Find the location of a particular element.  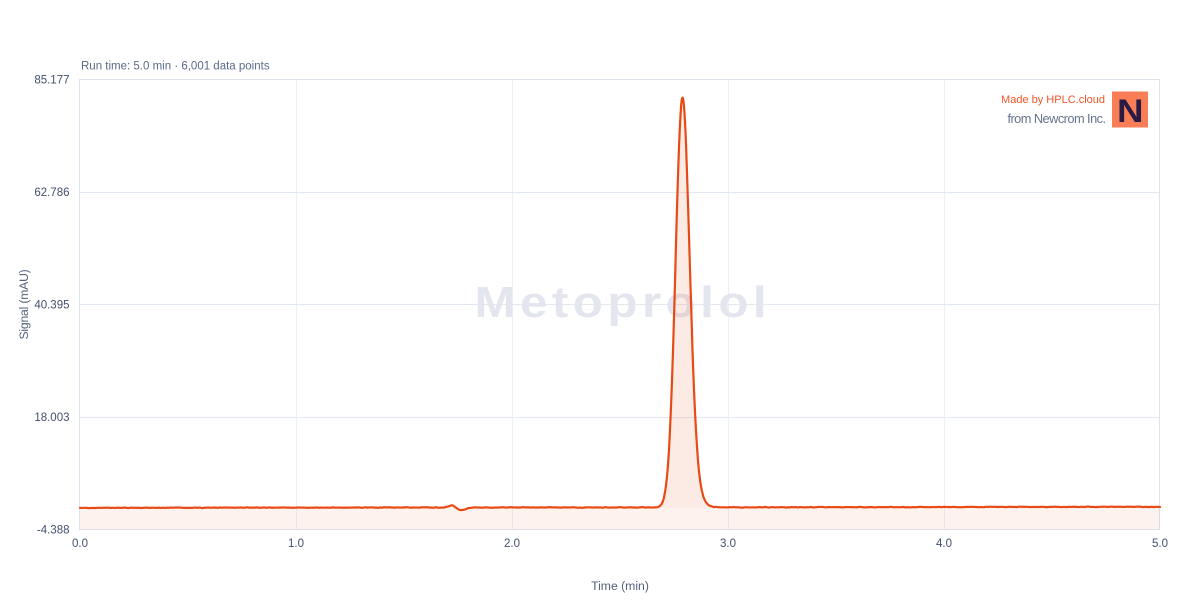

svg-text: Signal (mAU) is located at coordinates (24, 304).